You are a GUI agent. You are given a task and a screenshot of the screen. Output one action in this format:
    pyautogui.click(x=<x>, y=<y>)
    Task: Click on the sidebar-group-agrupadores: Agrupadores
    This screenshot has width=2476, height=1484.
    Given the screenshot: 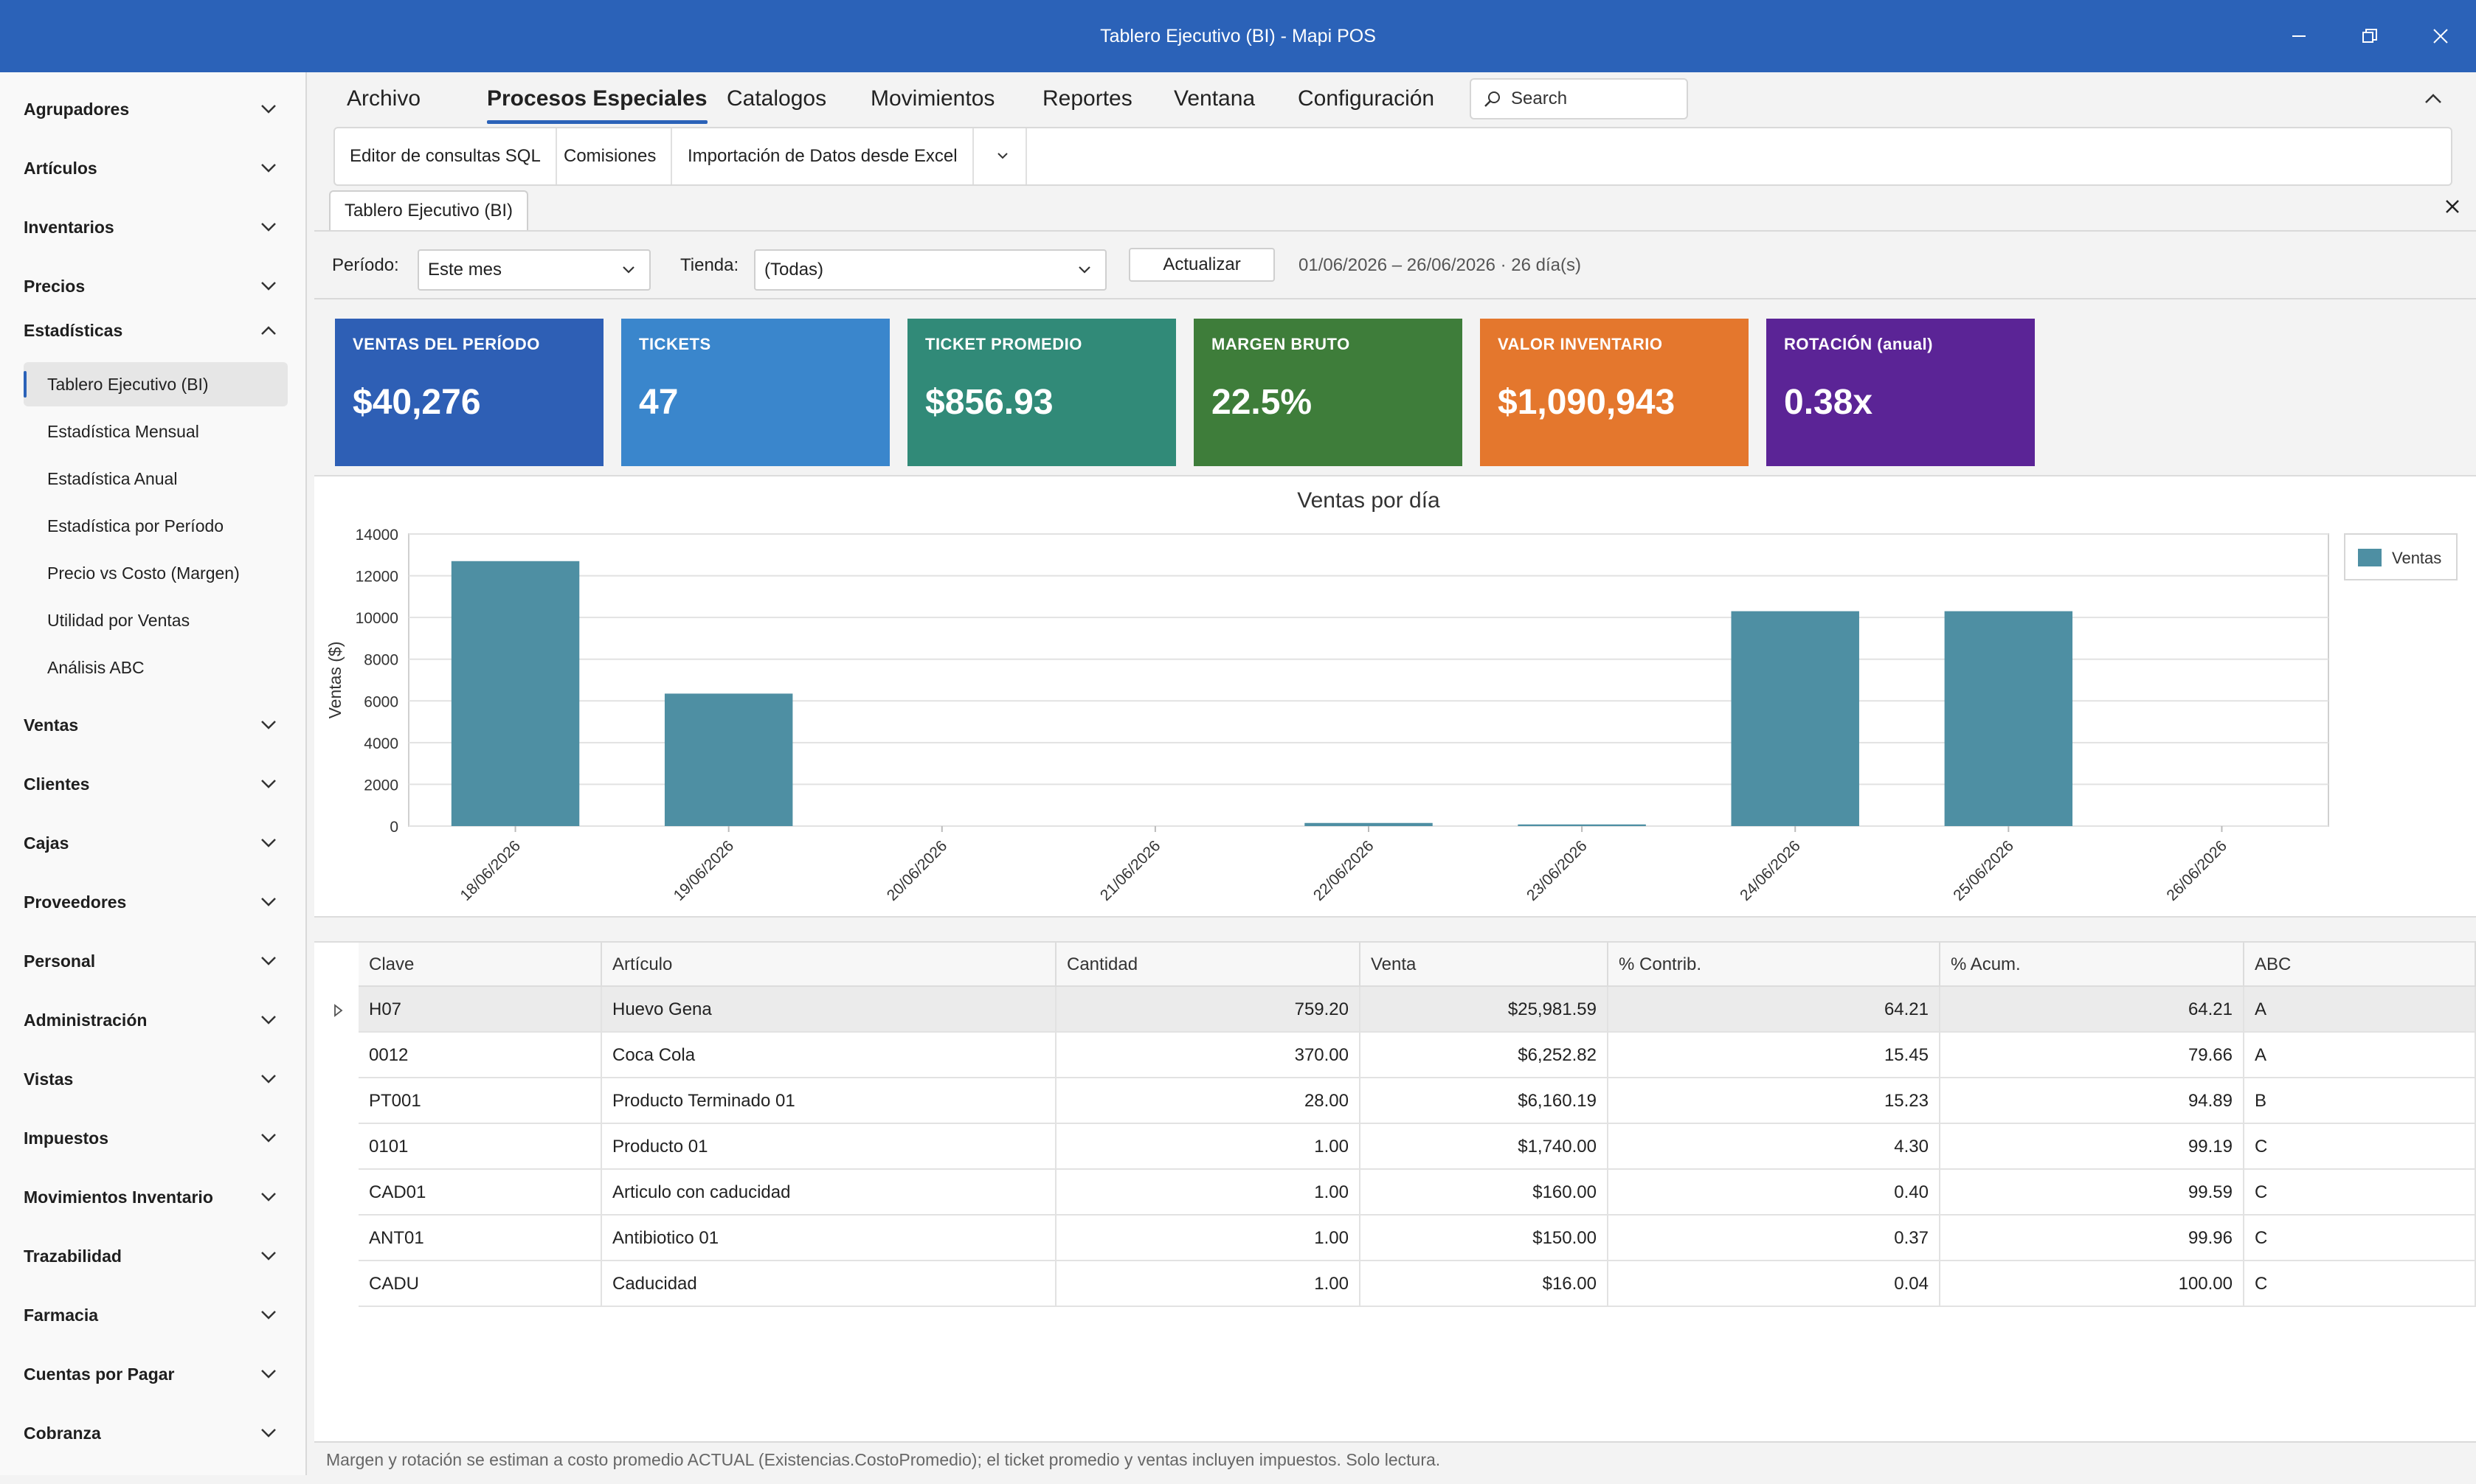 What is the action you would take?
    pyautogui.click(x=153, y=109)
    